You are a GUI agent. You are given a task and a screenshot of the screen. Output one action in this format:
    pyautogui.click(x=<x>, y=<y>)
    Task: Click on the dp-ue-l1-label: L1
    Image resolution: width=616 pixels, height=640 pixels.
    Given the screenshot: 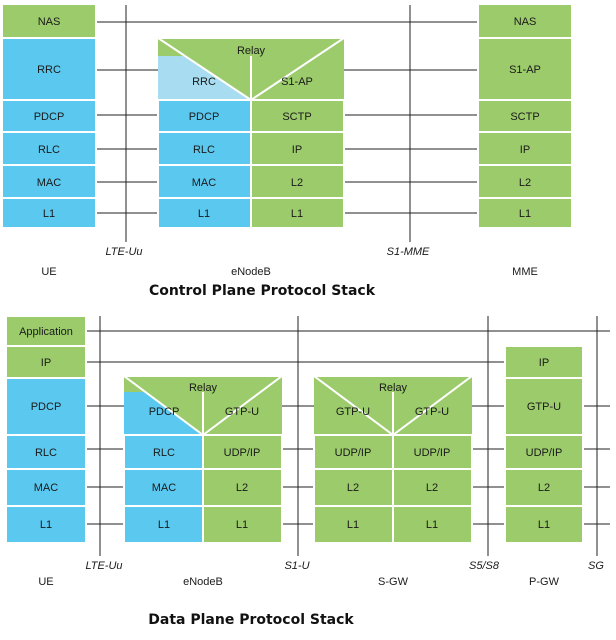 What is the action you would take?
    pyautogui.click(x=46, y=525)
    